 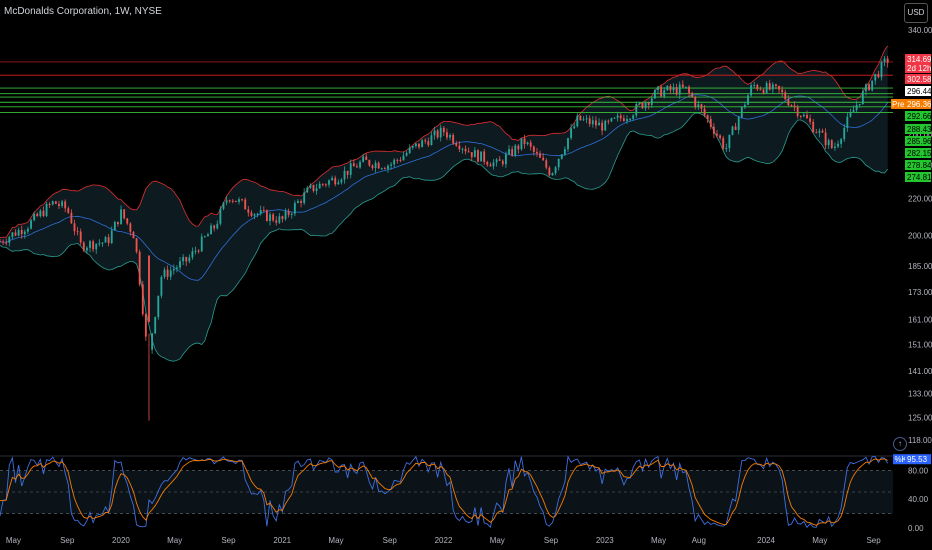 What do you see at coordinates (919, 79) in the screenshot?
I see `price-tag: 302.58` at bounding box center [919, 79].